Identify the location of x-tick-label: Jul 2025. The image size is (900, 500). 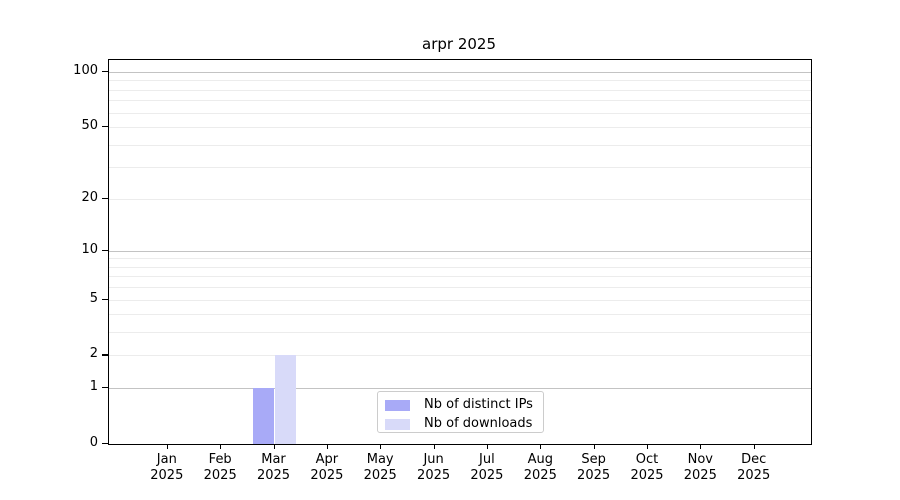
(487, 467).